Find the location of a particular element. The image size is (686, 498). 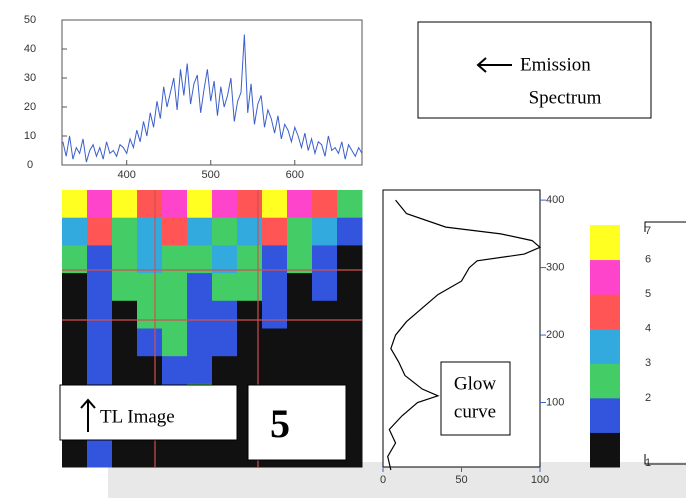

x-tick-label: 50 is located at coordinates (461, 480).